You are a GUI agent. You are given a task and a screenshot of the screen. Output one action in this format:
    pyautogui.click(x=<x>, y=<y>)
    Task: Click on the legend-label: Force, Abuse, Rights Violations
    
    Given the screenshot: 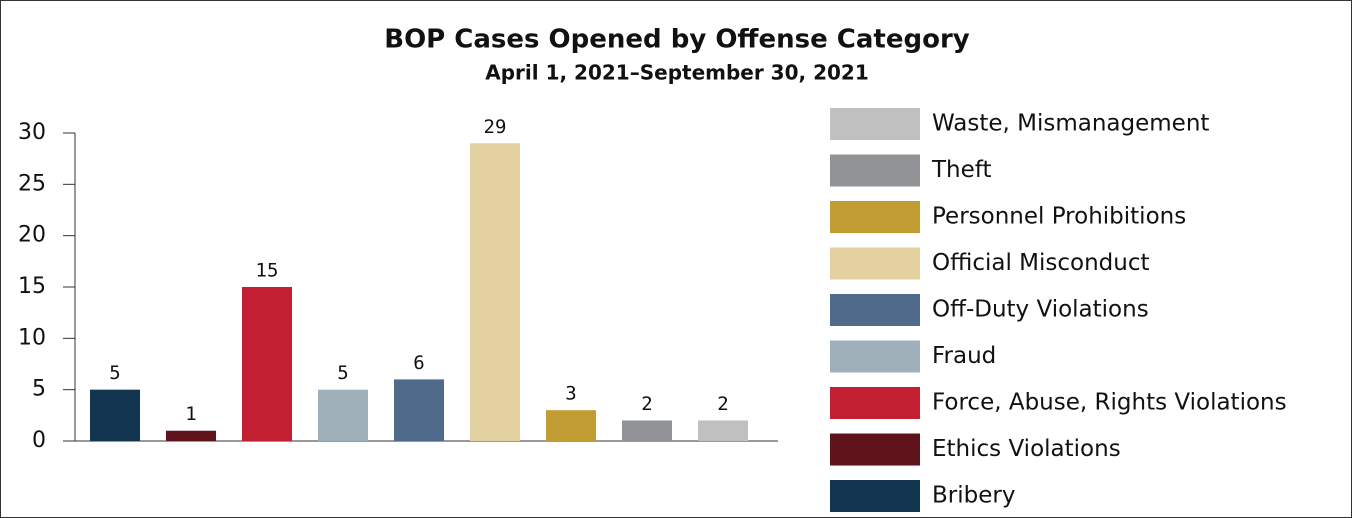 What is the action you would take?
    pyautogui.click(x=1109, y=403)
    